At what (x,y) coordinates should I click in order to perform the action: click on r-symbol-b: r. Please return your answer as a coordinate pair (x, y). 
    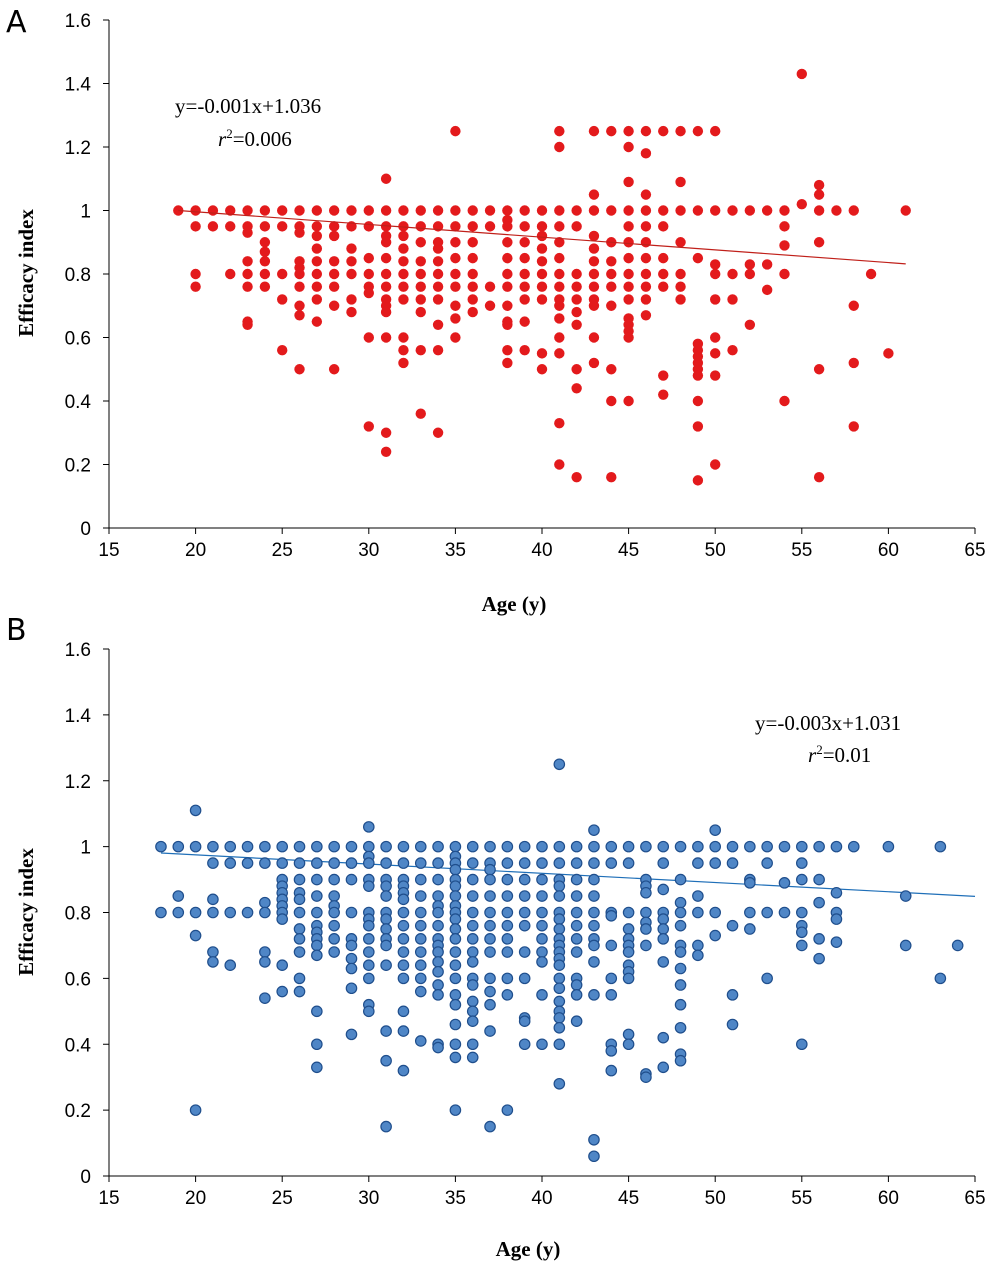
    Looking at the image, I should click on (812, 755).